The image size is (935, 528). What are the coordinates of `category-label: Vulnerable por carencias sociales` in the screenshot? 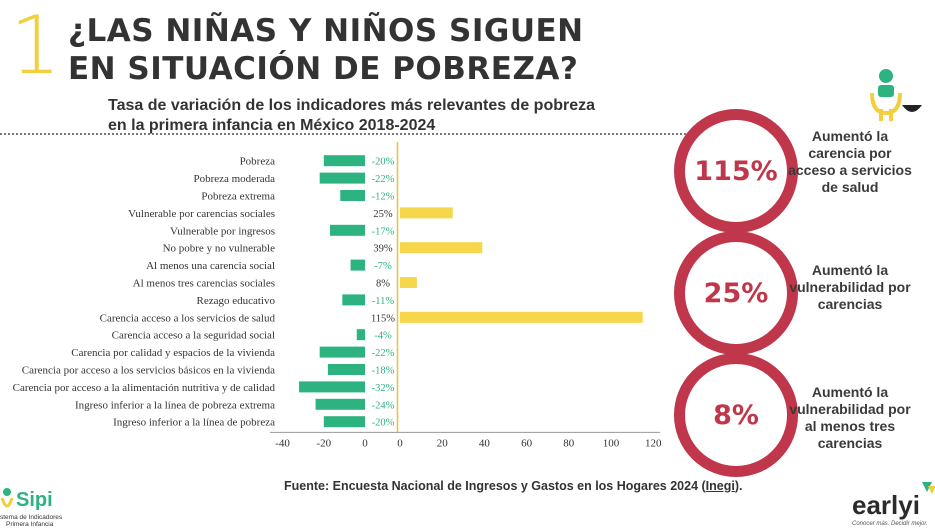 It's located at (201, 214).